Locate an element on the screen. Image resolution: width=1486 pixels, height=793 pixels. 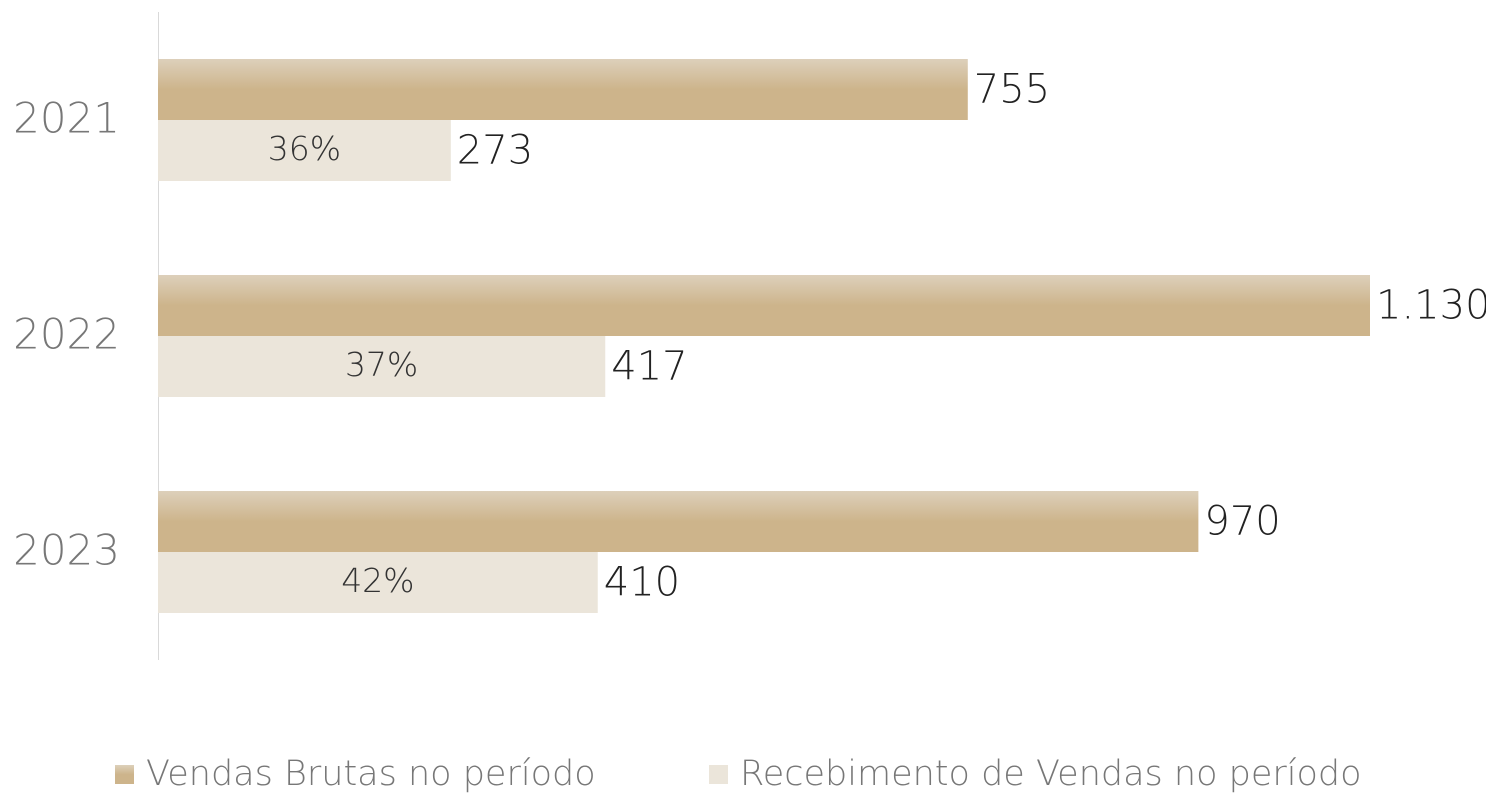
bar-annotation: 42% is located at coordinates (377, 580).